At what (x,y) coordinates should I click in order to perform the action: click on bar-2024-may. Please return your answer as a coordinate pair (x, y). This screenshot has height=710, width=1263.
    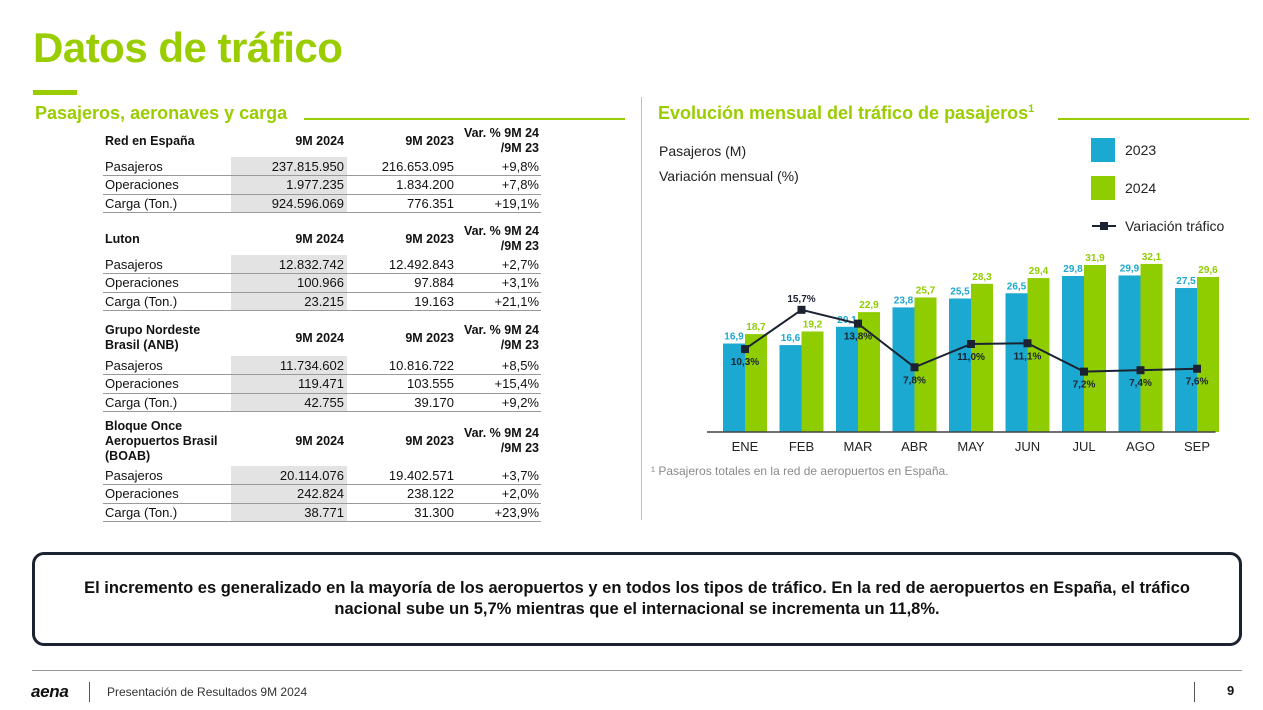
    Looking at the image, I should click on (982, 357).